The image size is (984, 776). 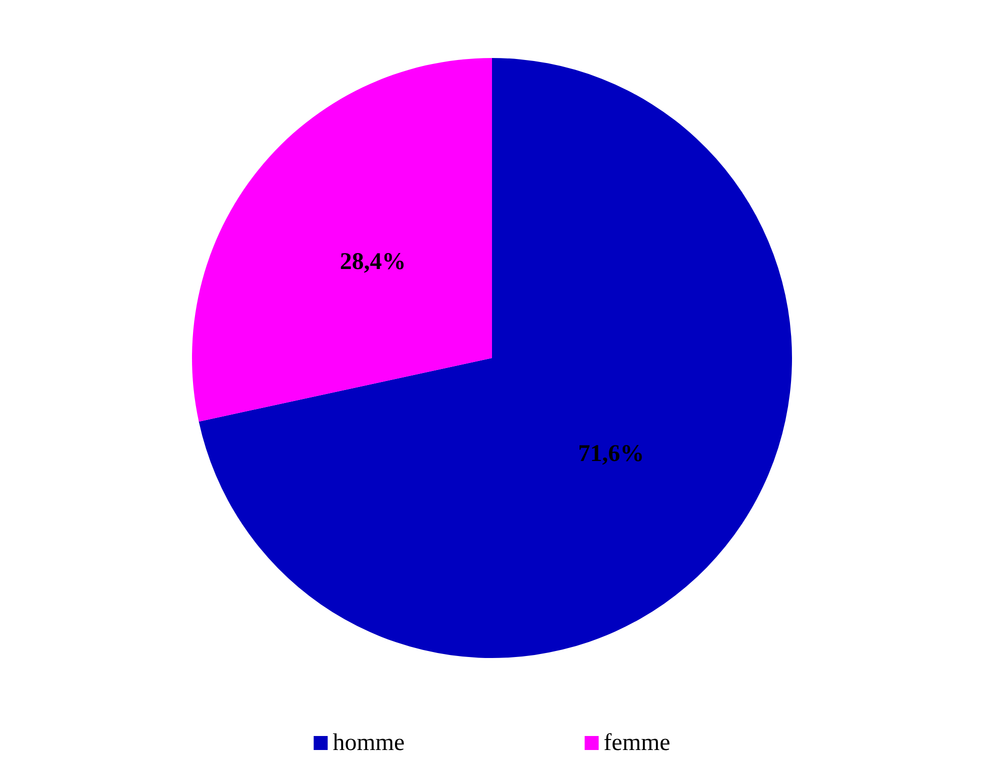 What do you see at coordinates (368, 743) in the screenshot?
I see `legend-label: homme` at bounding box center [368, 743].